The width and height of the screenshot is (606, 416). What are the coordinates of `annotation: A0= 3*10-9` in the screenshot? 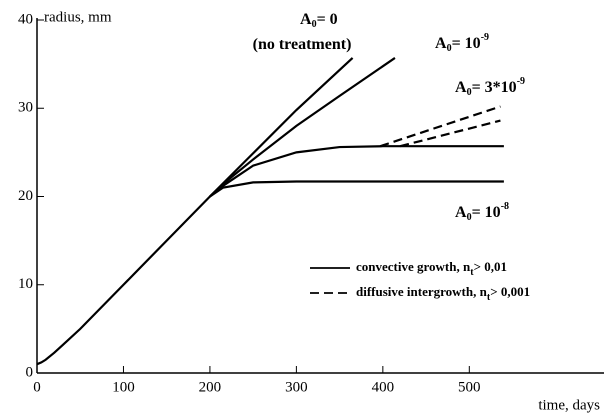 It's located at (490, 87).